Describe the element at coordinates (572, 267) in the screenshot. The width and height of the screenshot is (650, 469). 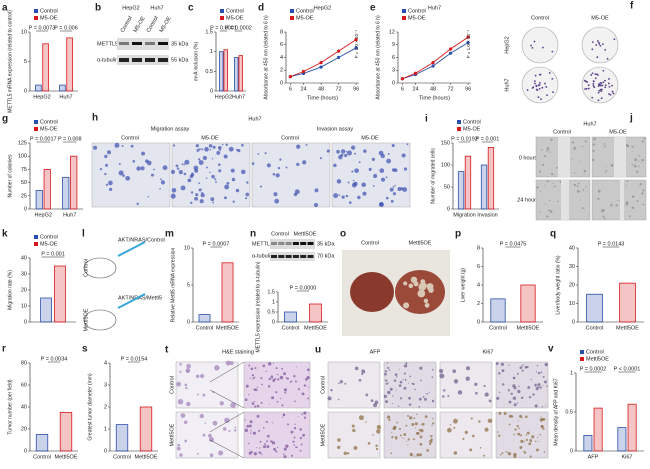
I see `y-tick-label: 30` at that location.